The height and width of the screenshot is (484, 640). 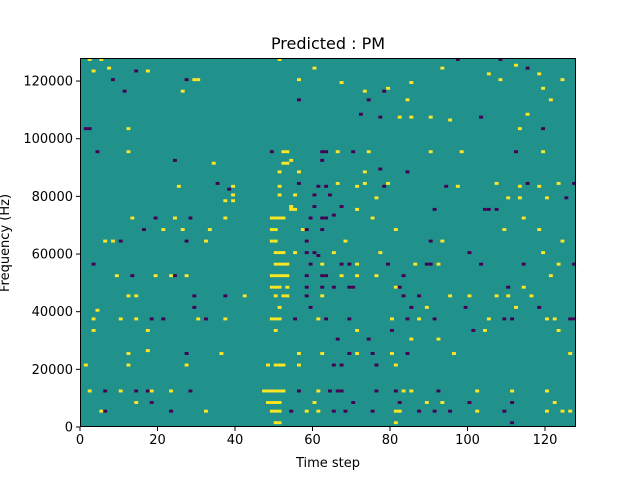 What do you see at coordinates (52, 197) in the screenshot?
I see `y-tick-label: 80000` at bounding box center [52, 197].